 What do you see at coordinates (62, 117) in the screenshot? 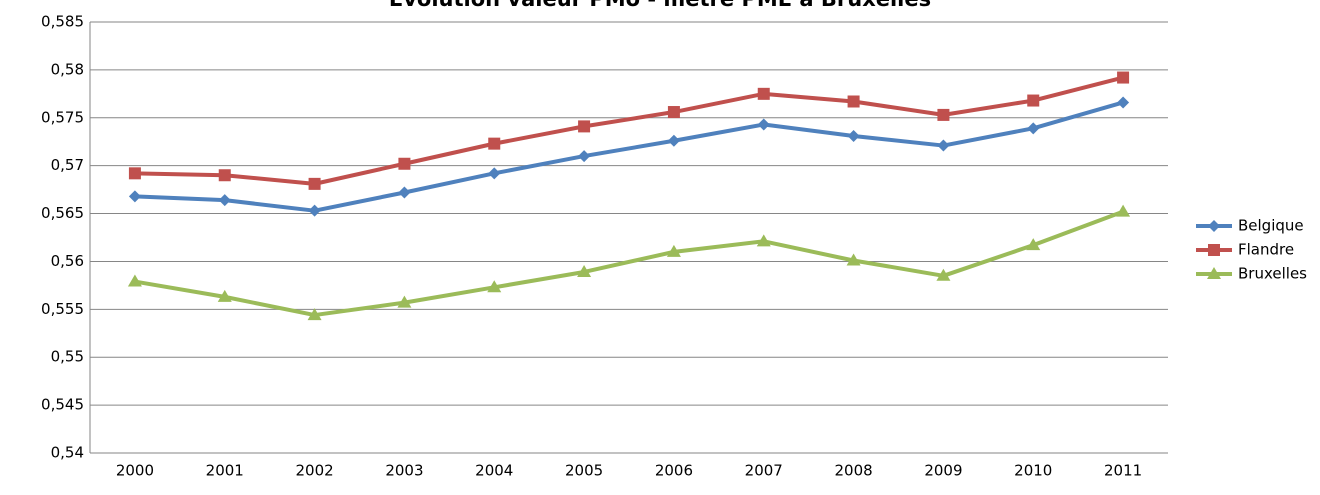
I see `y-tick-label: 0,575` at bounding box center [62, 117].